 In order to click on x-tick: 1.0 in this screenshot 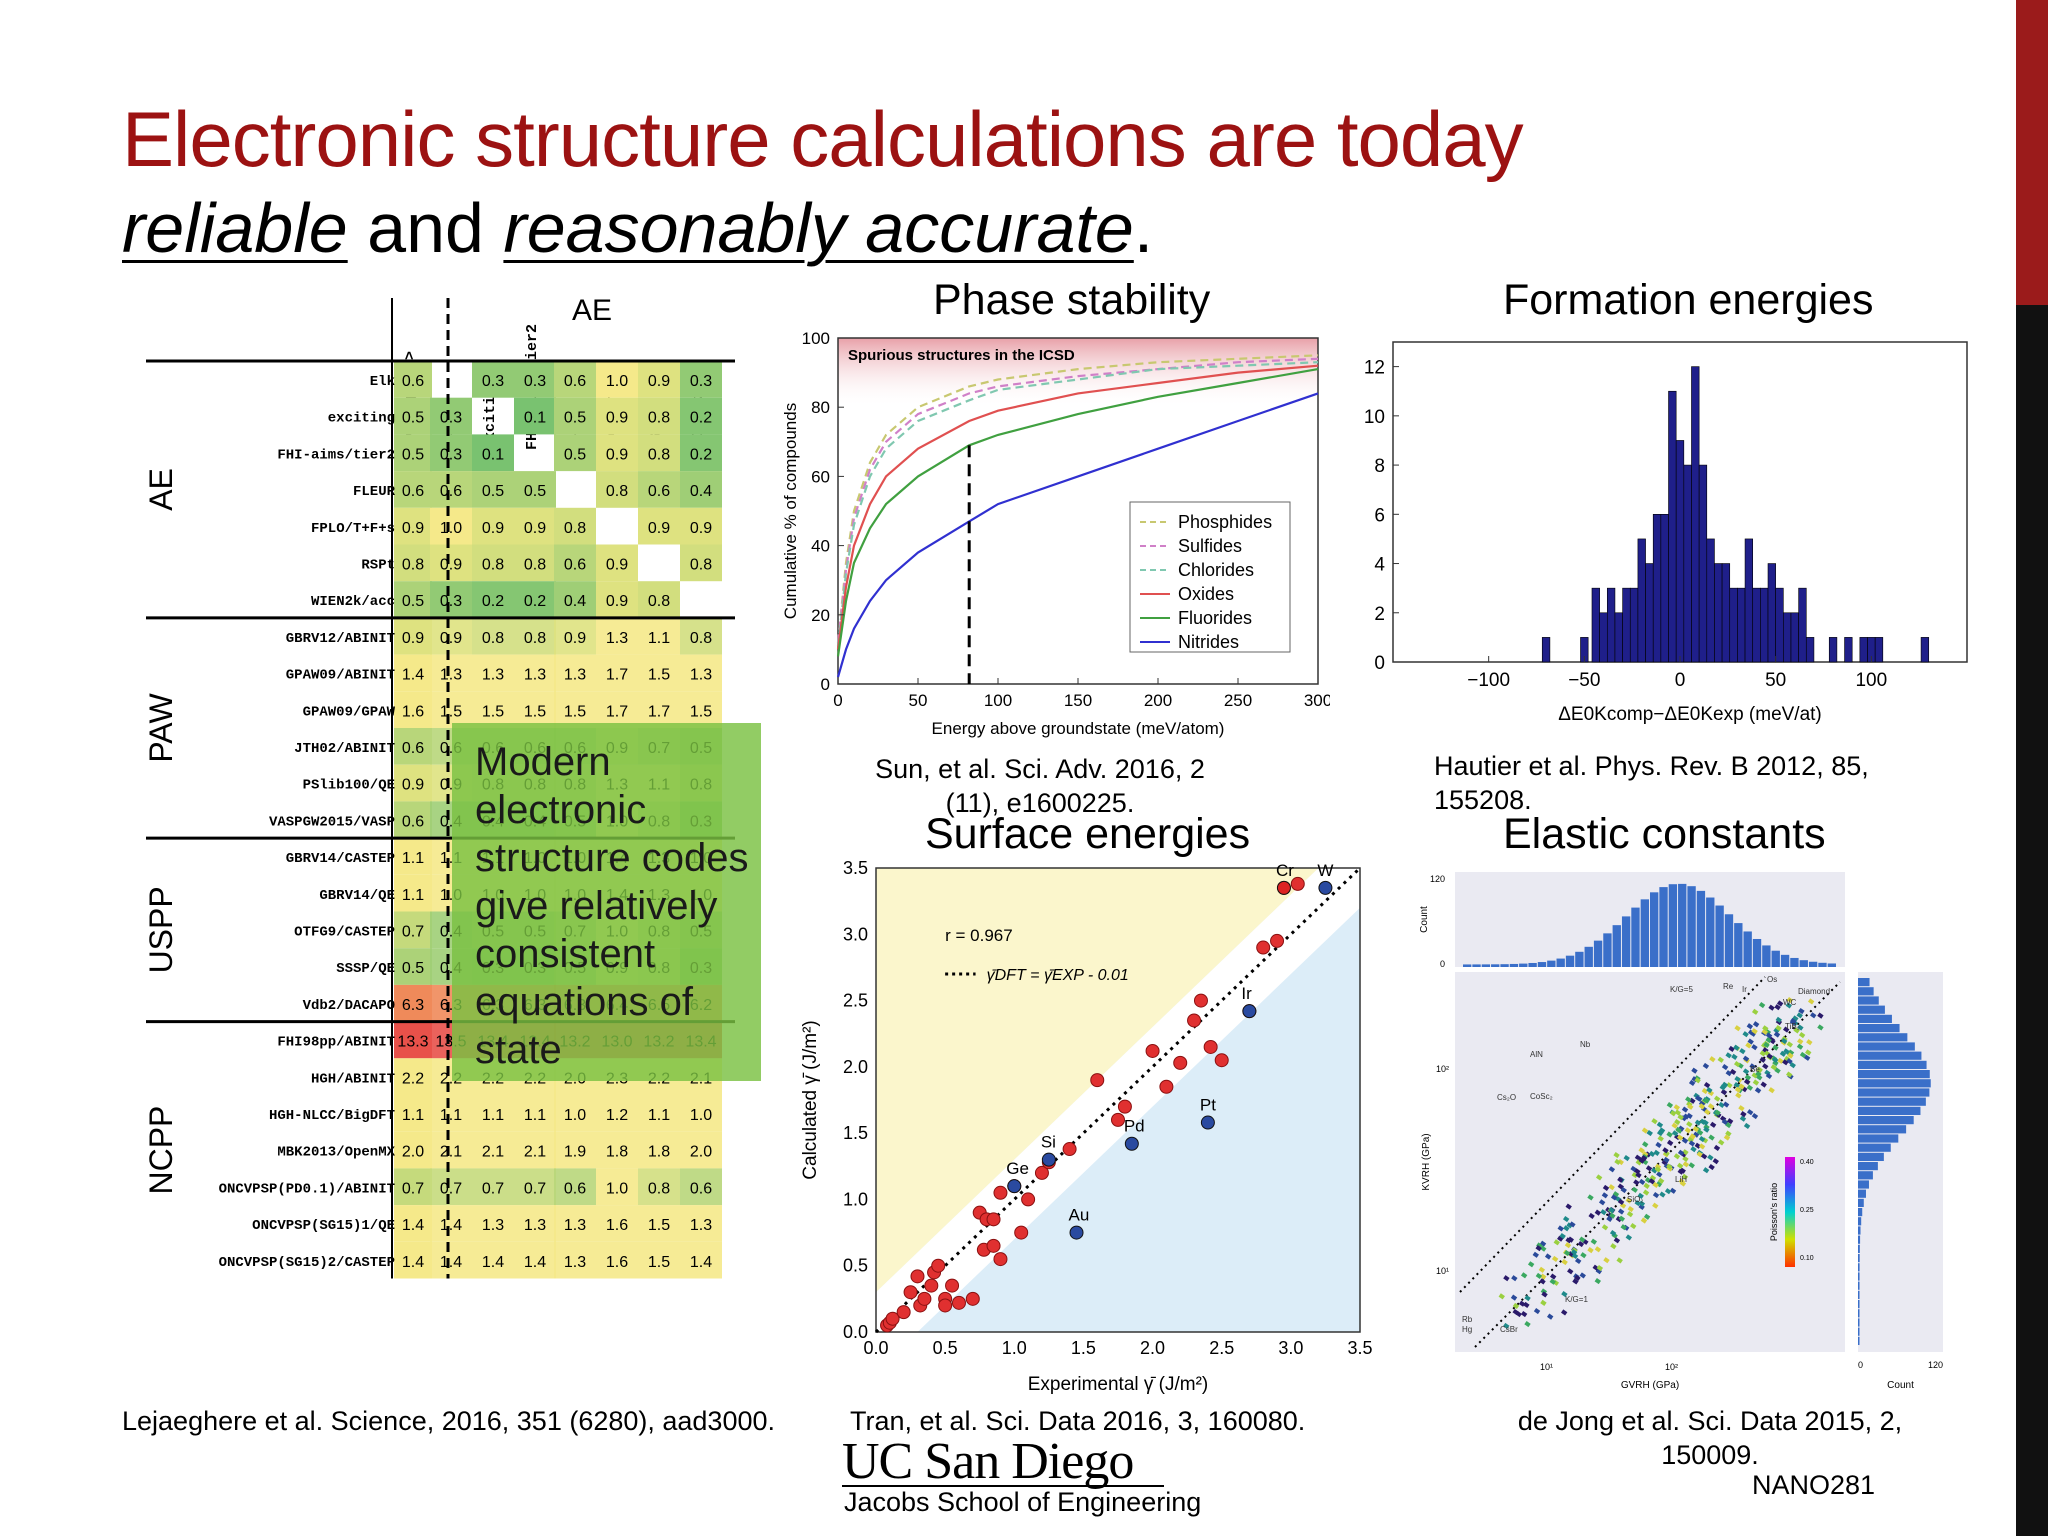, I will do `click(1014, 1348)`.